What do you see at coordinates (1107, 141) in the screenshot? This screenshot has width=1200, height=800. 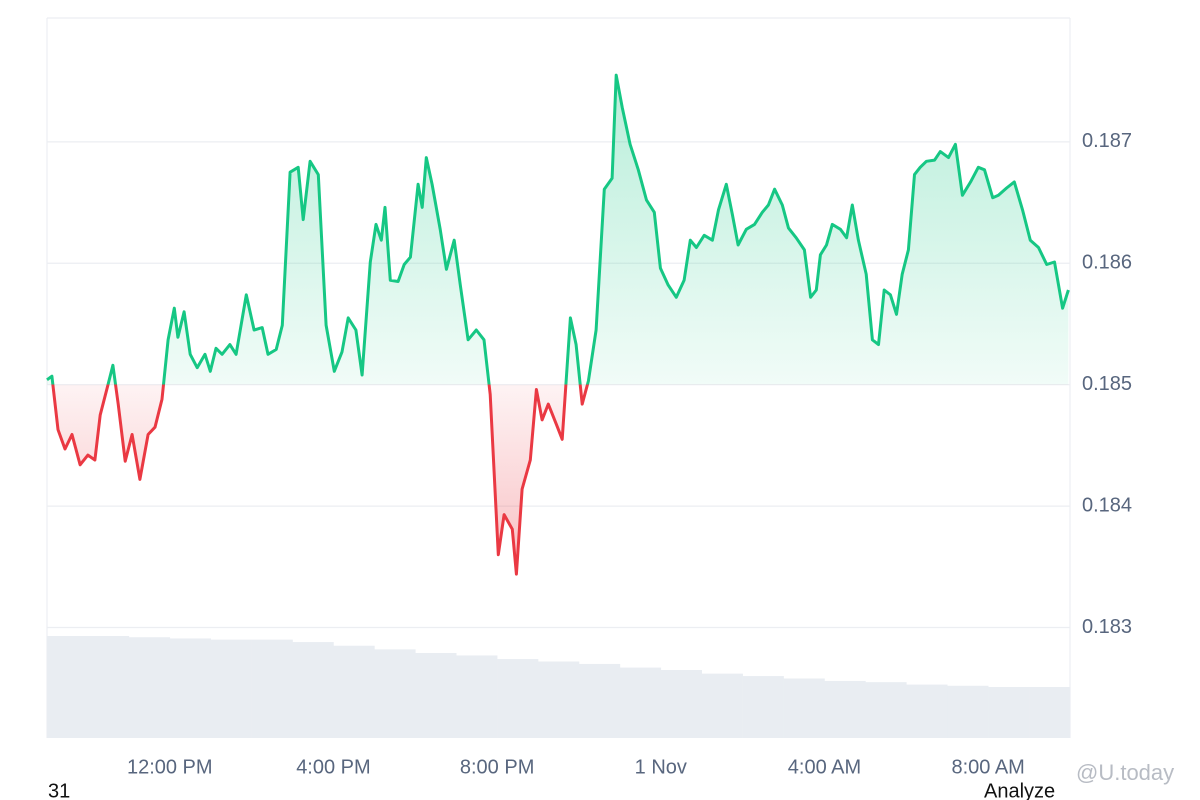 I see `y-tick-label: 0.187` at bounding box center [1107, 141].